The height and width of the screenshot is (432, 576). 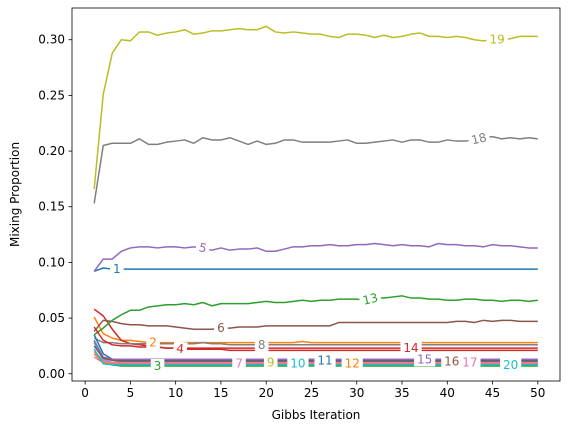 I want to click on series-label-7: 7, so click(x=239, y=364).